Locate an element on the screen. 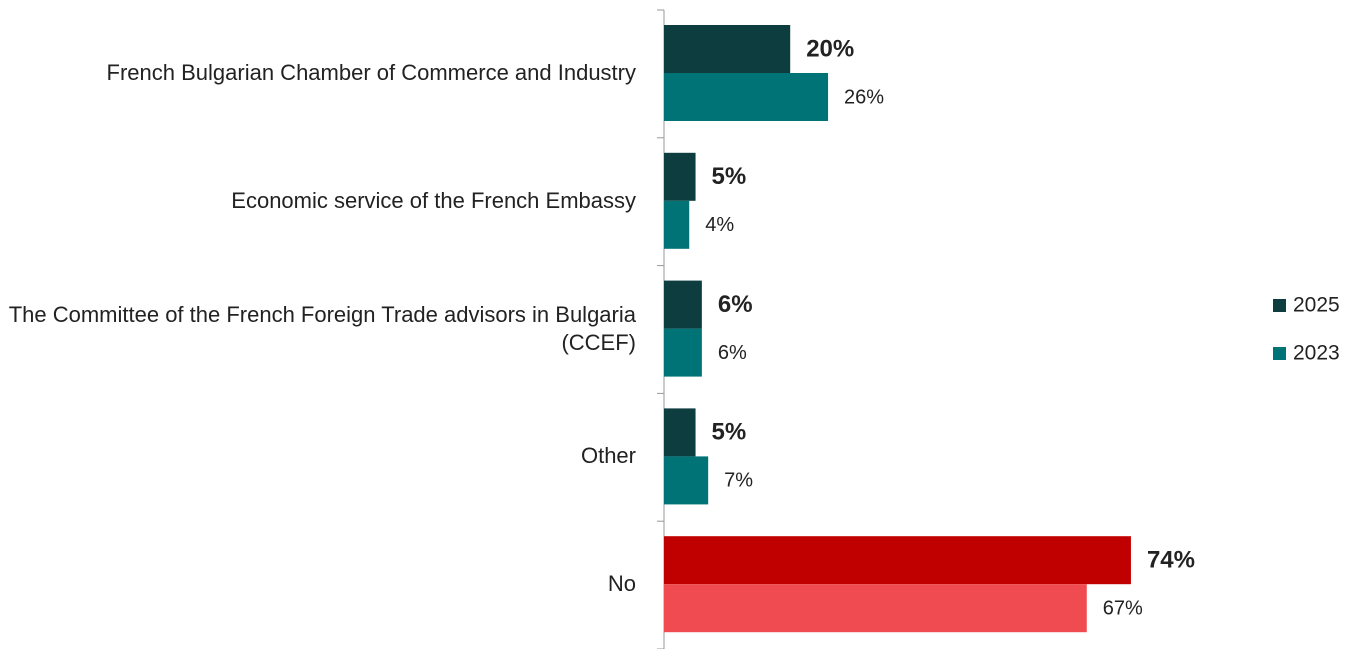  category-label: Other is located at coordinates (608, 456).